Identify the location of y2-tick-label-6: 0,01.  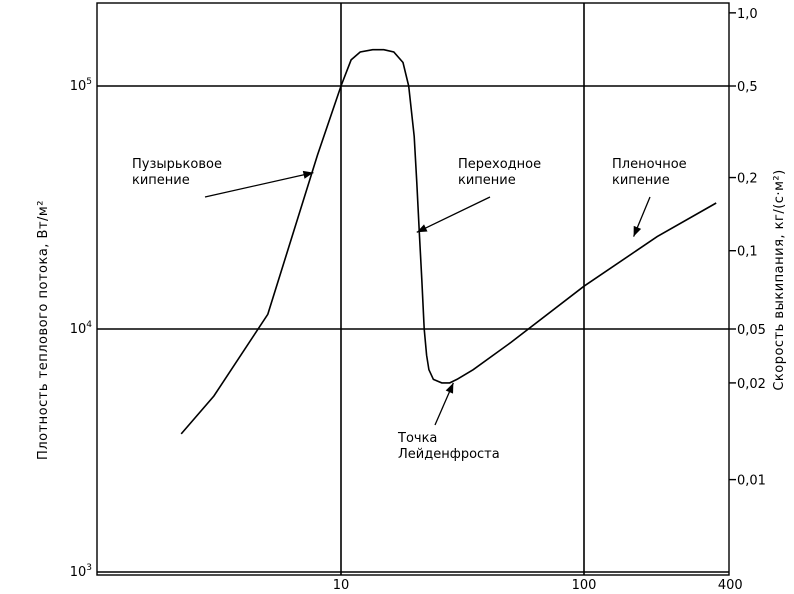
(751, 481).